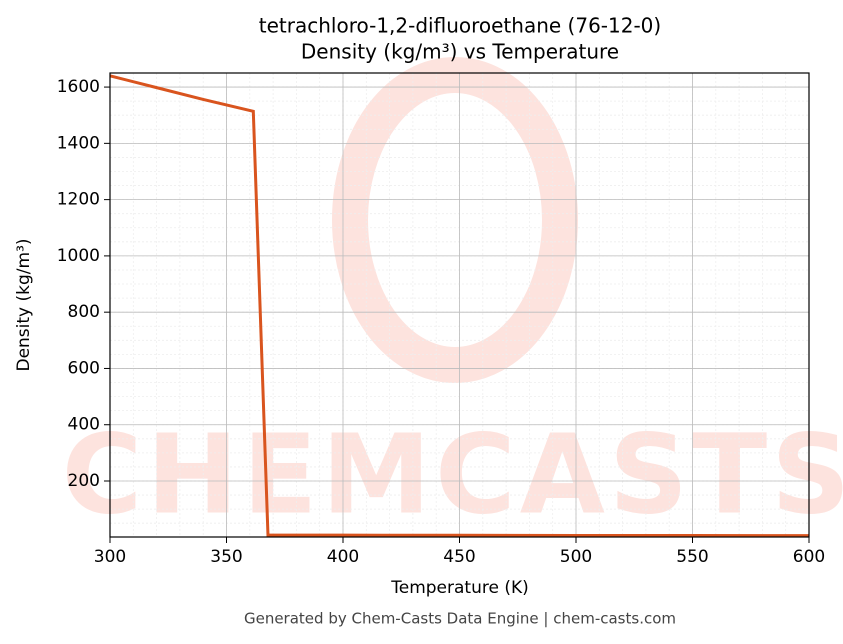  I want to click on chart-title: tetrachloro-1,2-difluoroethane (76-12-0), so click(460, 26).